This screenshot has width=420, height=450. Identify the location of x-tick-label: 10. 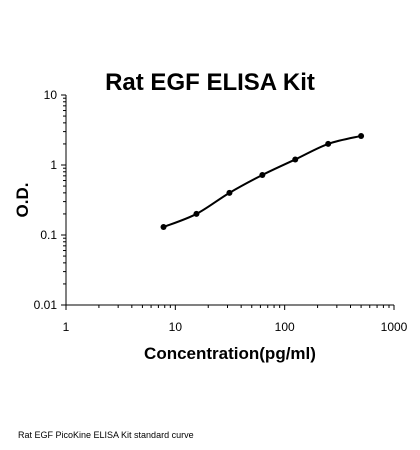
(176, 327).